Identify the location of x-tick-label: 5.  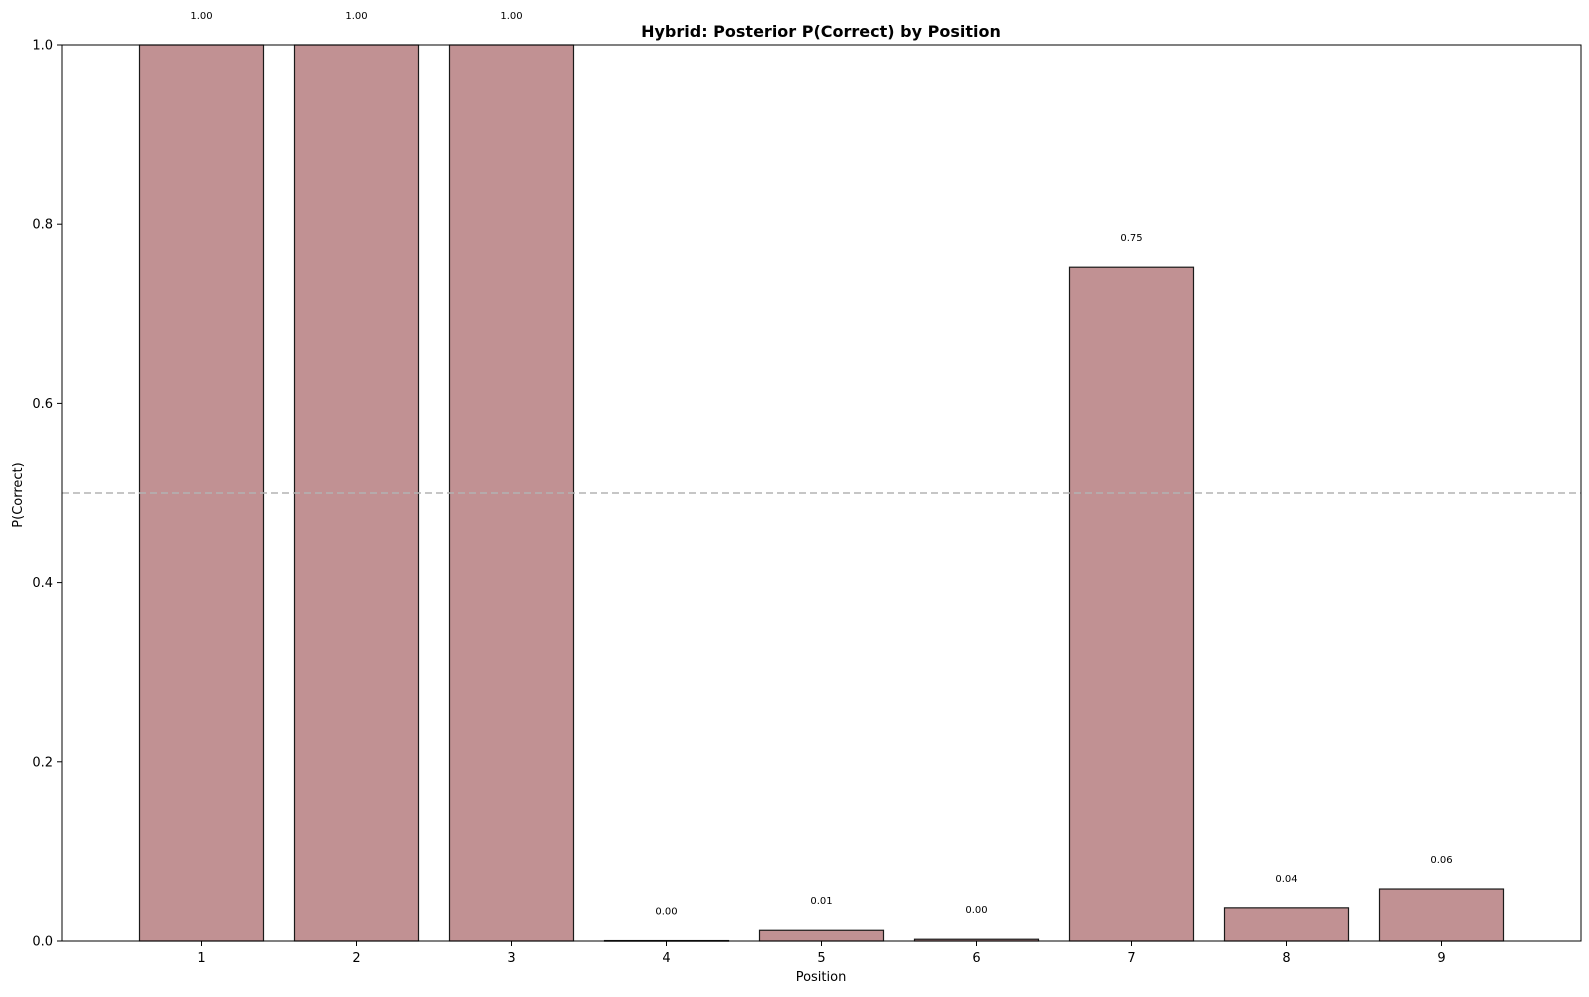
(821, 958).